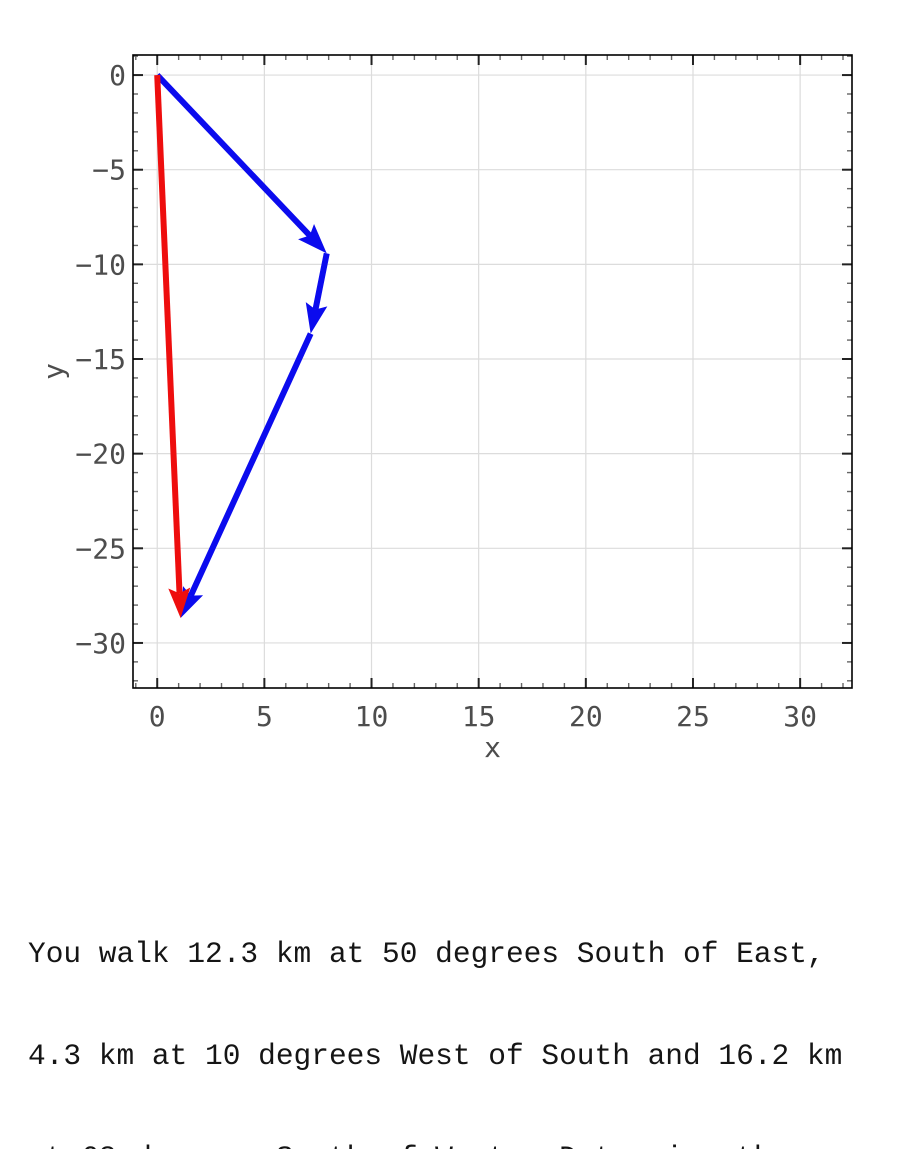  What do you see at coordinates (100, 359) in the screenshot?
I see `y-tick-label: −15` at bounding box center [100, 359].